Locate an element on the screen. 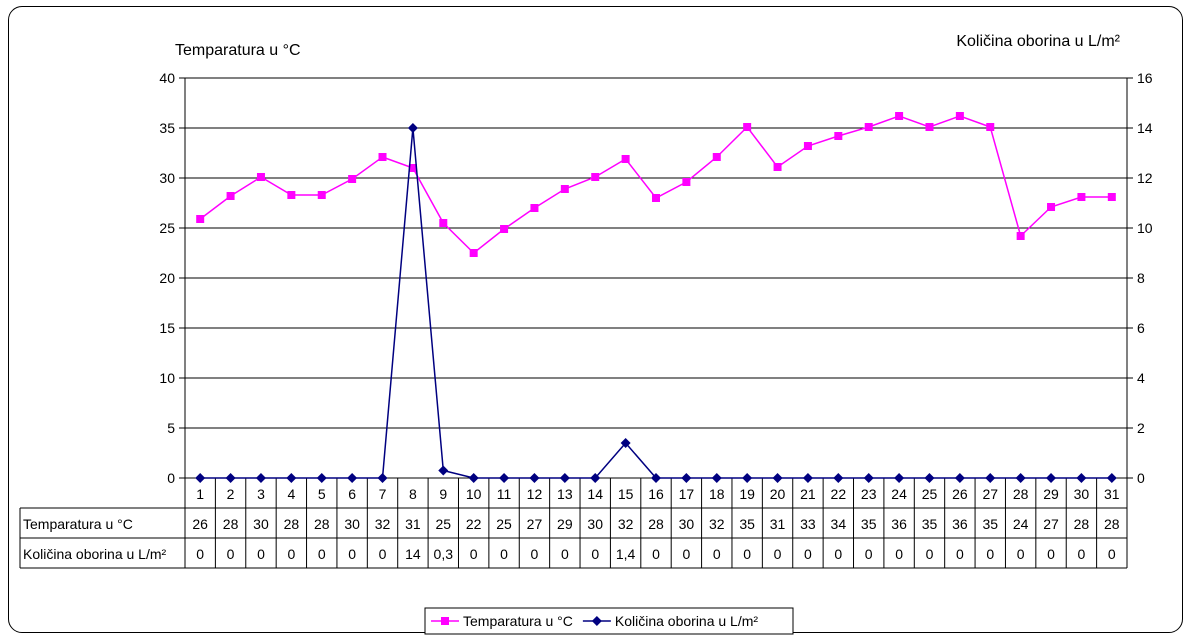 This screenshot has height=639, width=1193. y-right-tick-label: 6 is located at coordinates (1141, 328).